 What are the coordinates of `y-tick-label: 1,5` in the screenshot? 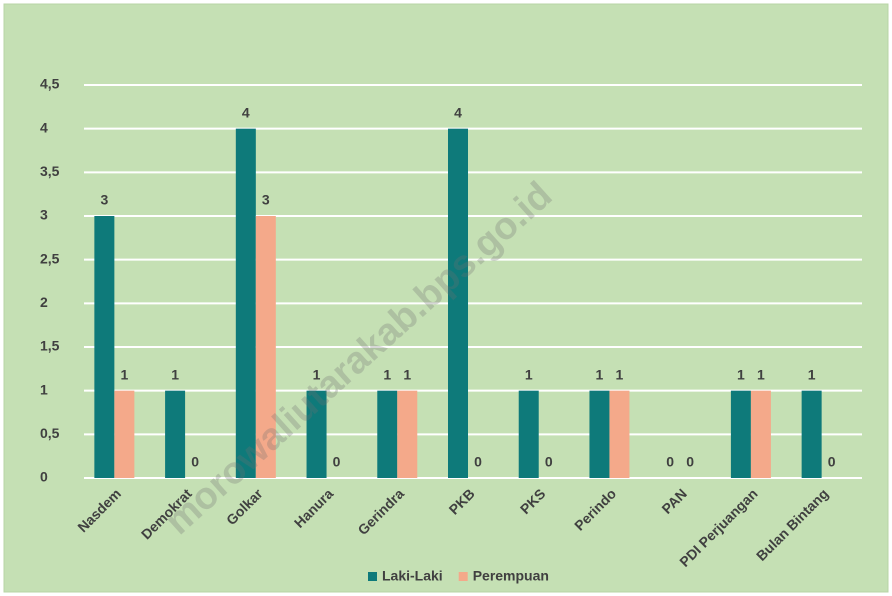 It's located at (50, 346).